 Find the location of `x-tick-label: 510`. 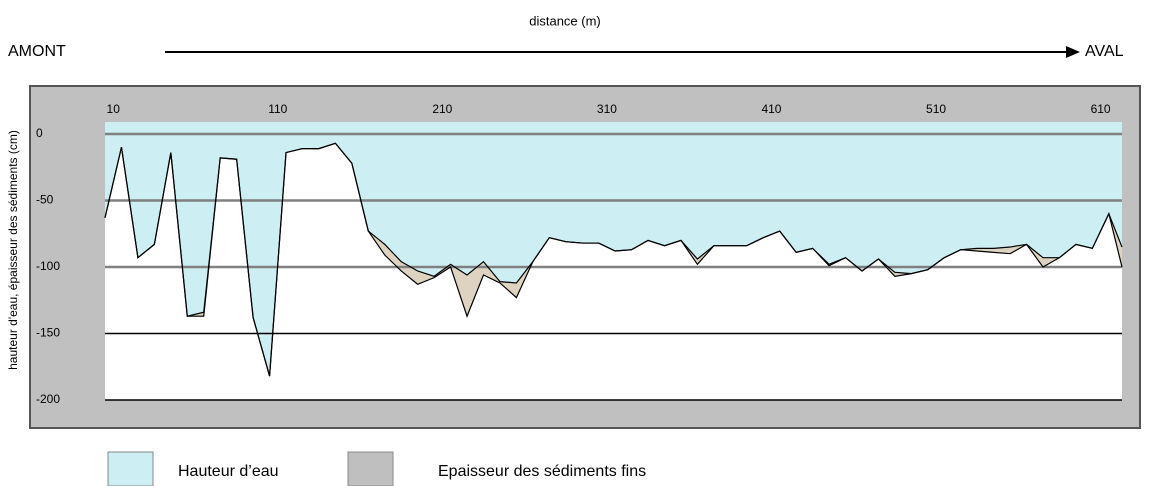

x-tick-label: 510 is located at coordinates (936, 109).